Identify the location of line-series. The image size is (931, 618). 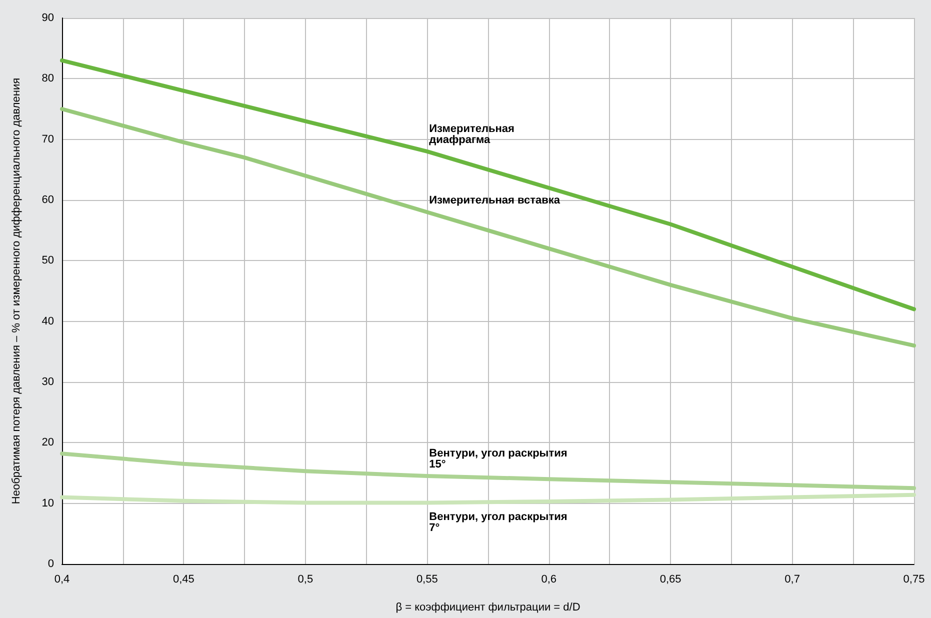
(488, 498).